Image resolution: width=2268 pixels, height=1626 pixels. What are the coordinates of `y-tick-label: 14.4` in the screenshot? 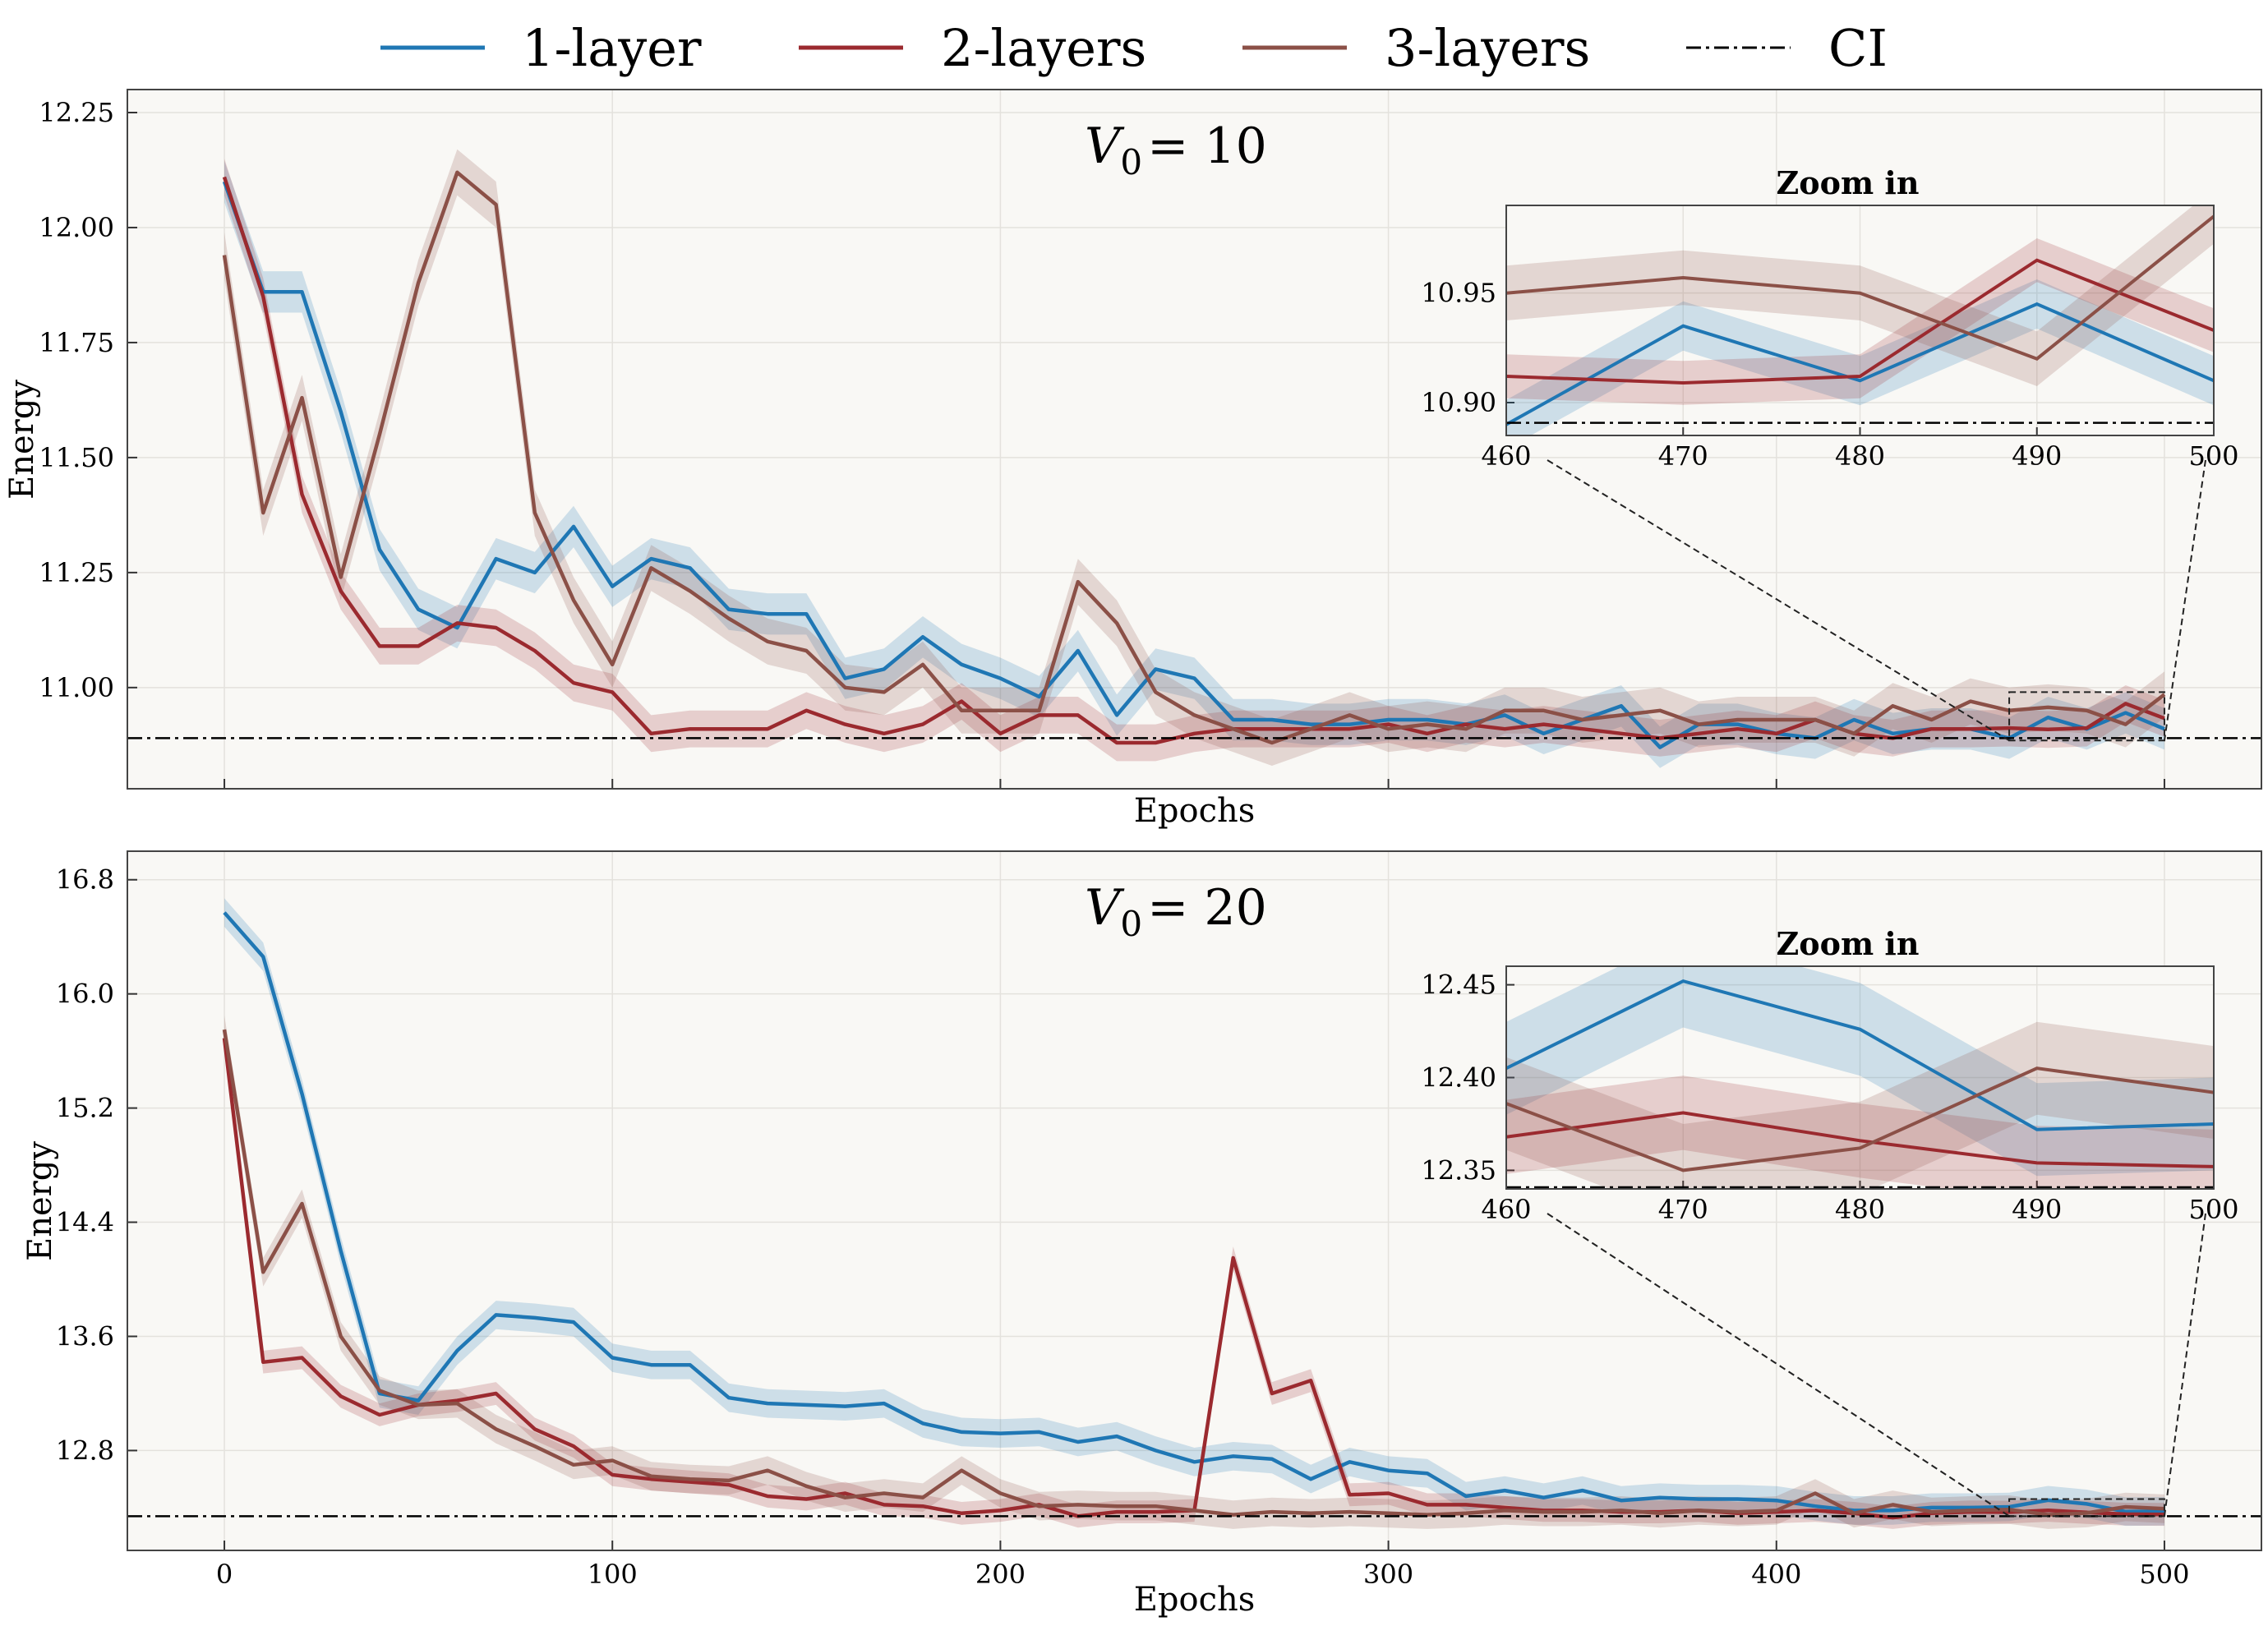 It's located at (85, 1222).